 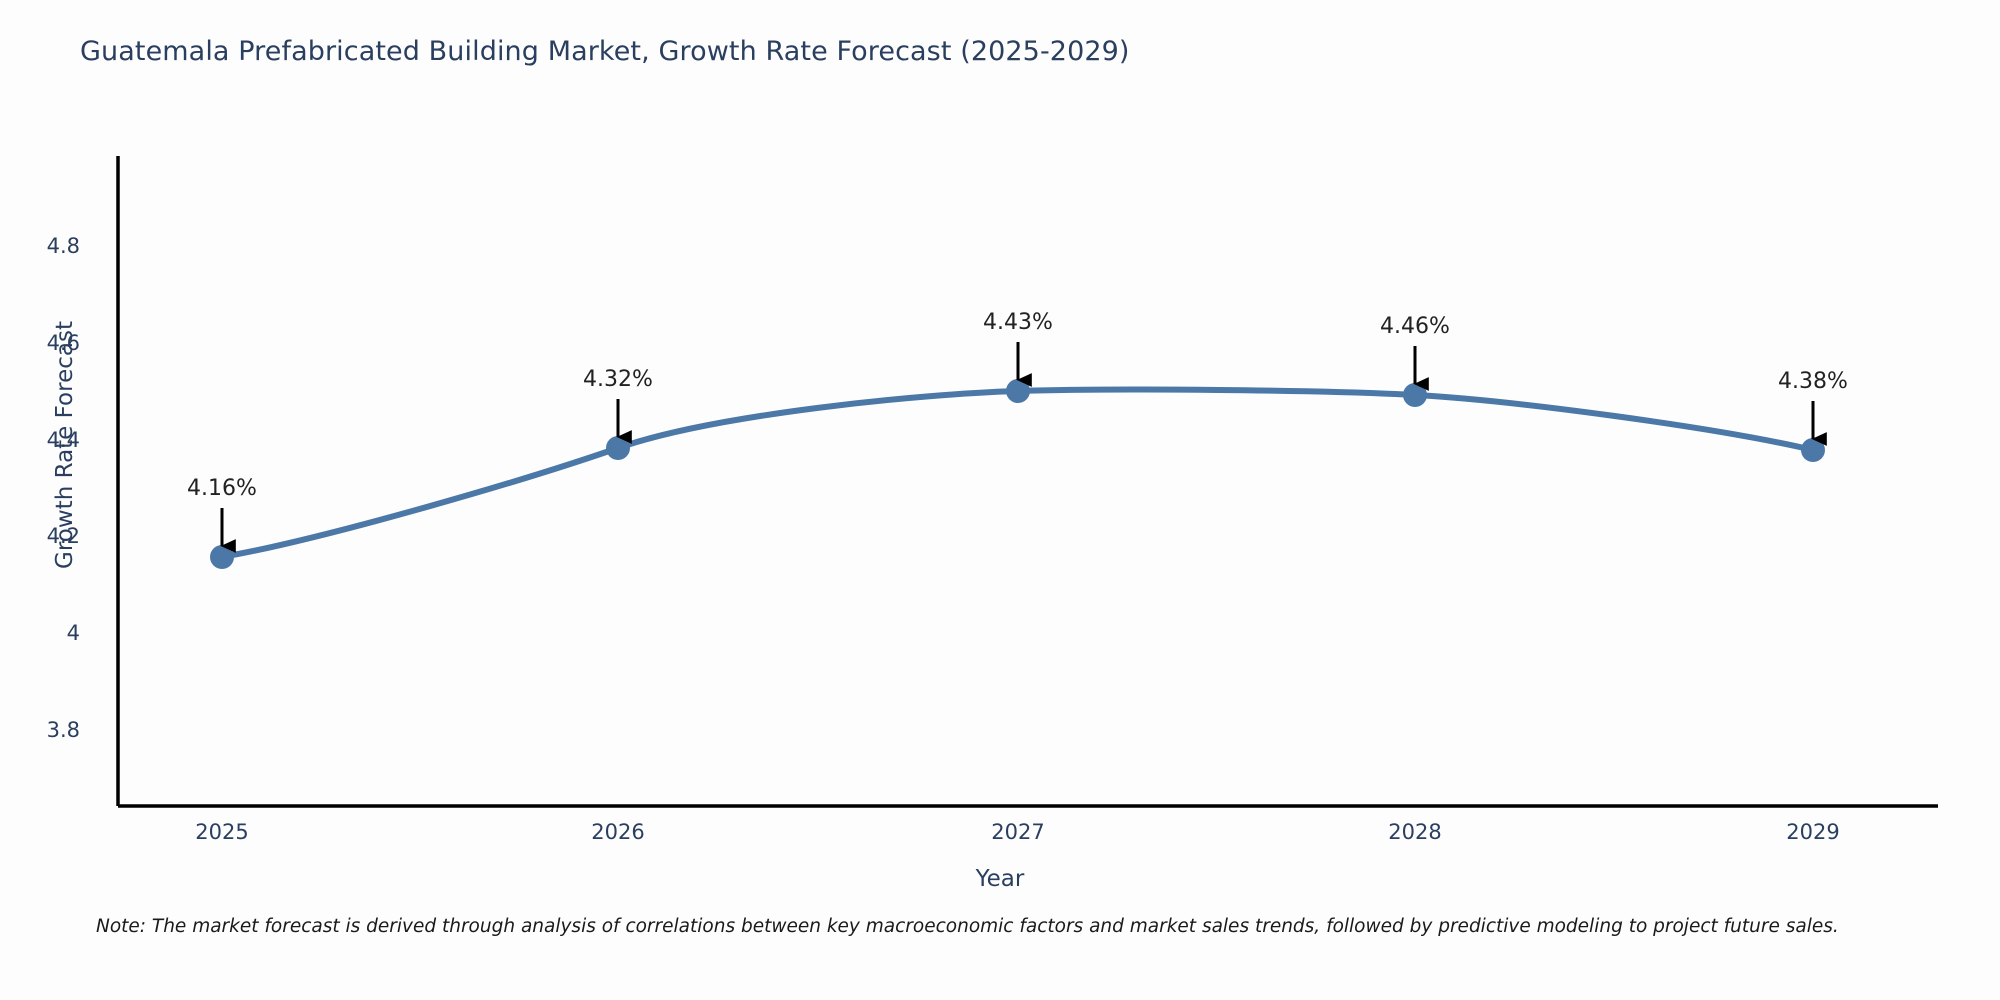 I want to click on y-tick-label-3-8: 3.8, so click(x=63, y=730).